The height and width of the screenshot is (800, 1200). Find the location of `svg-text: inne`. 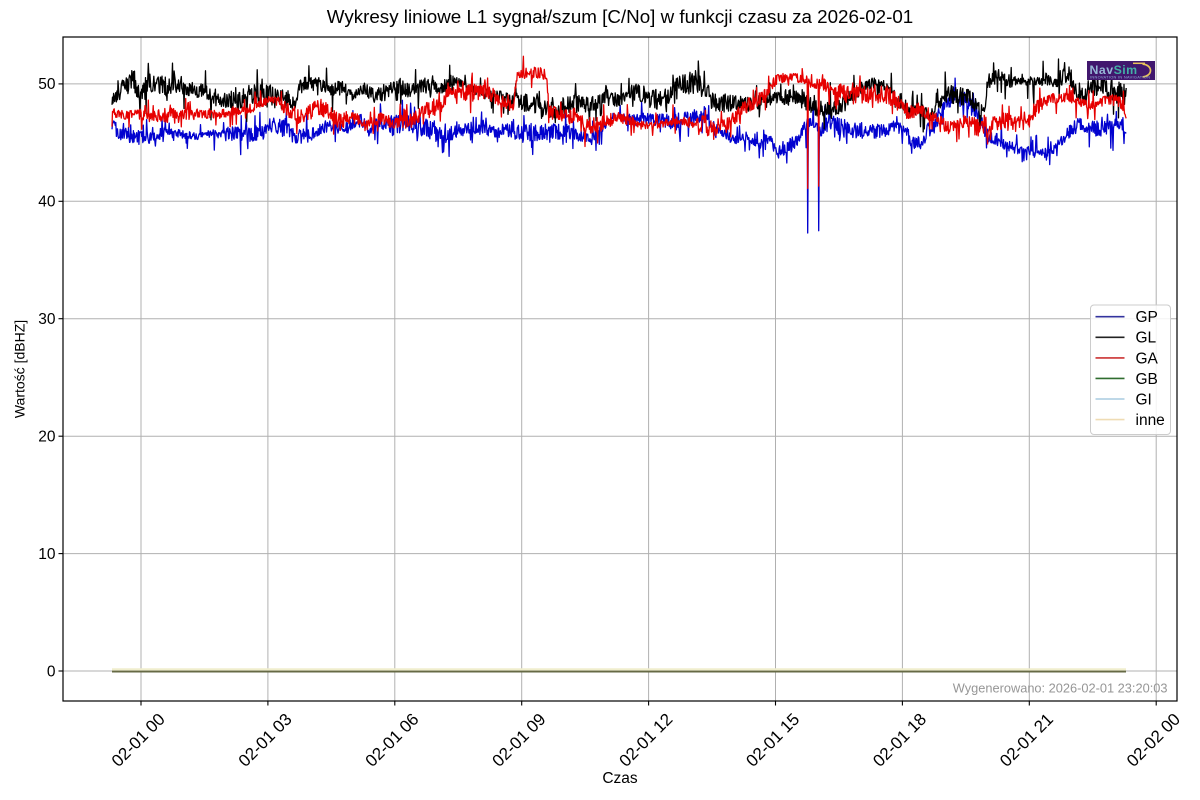

svg-text: inne is located at coordinates (1150, 420).